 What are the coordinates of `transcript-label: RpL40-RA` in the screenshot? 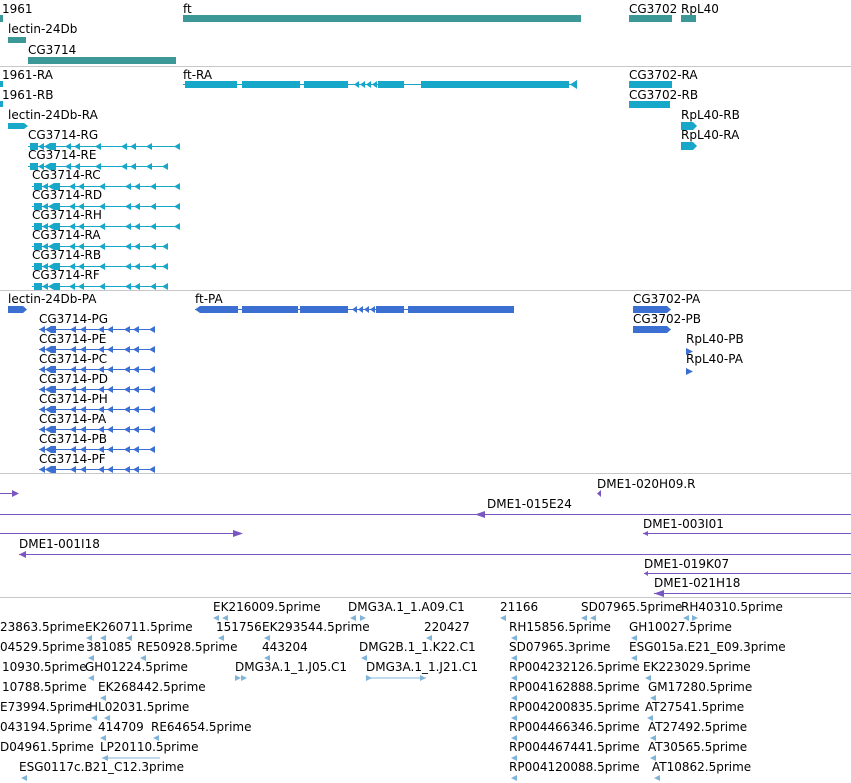 It's located at (710, 135).